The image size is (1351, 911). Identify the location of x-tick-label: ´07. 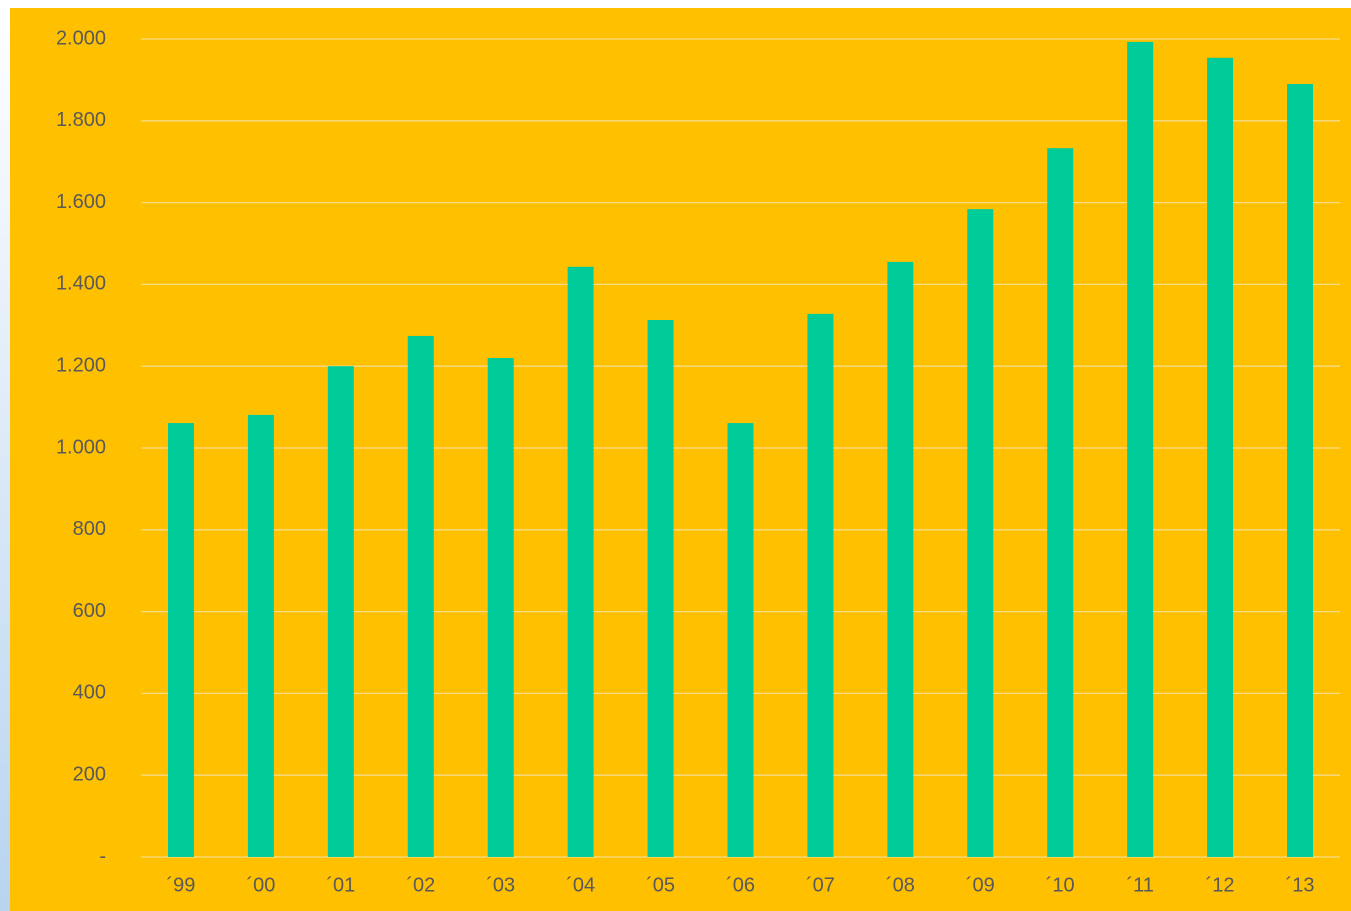
(820, 885).